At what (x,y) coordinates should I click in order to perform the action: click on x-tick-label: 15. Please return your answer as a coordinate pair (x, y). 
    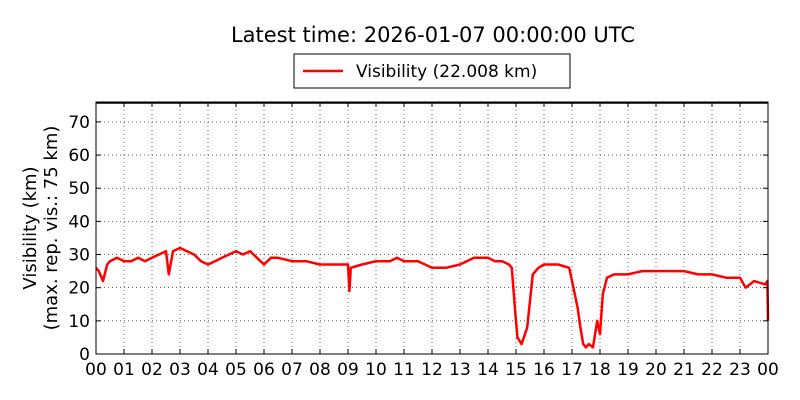
    Looking at the image, I should click on (516, 370).